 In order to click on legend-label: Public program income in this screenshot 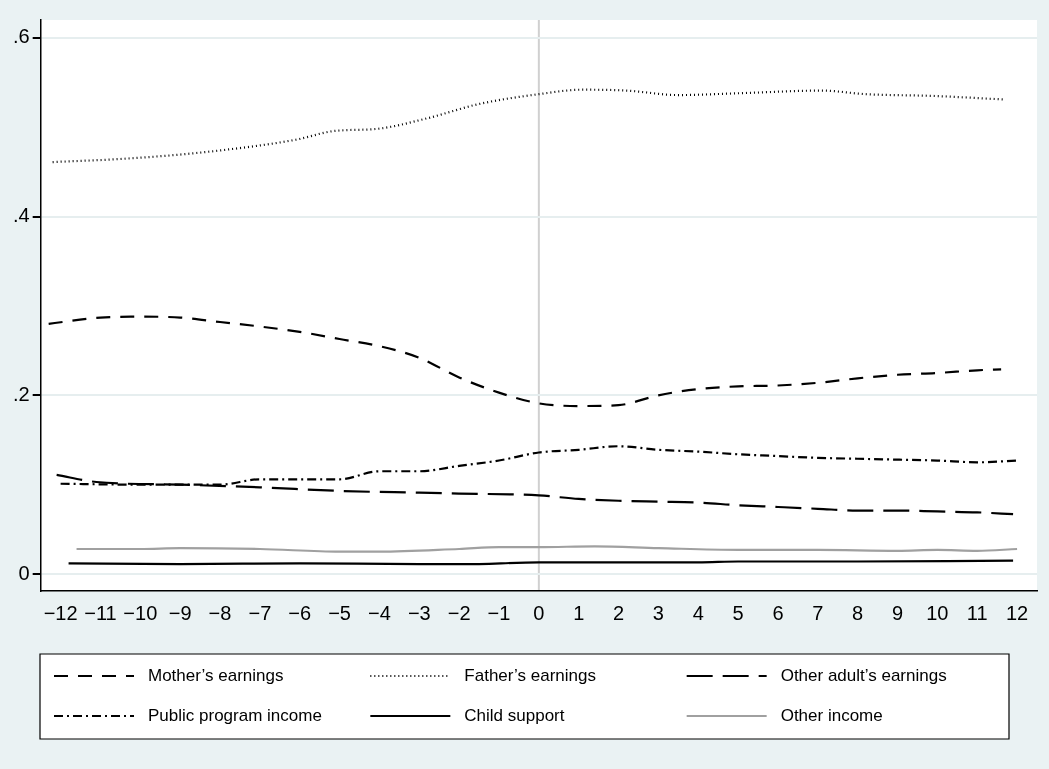, I will do `click(235, 715)`.